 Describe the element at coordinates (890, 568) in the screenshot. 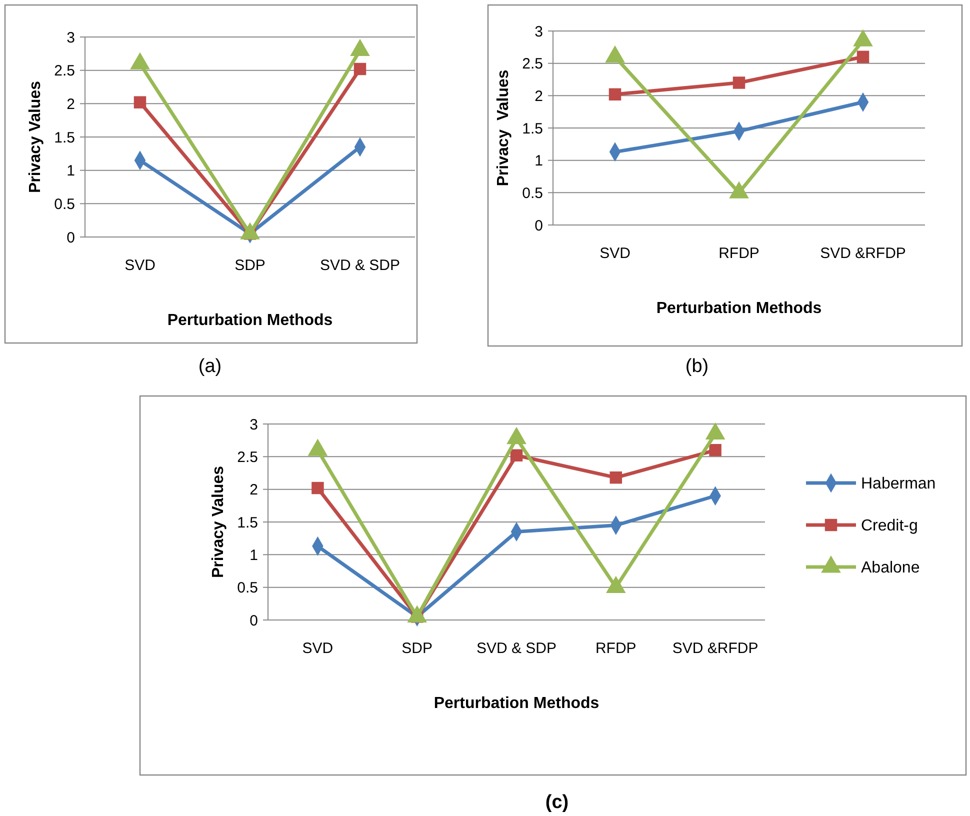

I see `legend-label: Abalone` at that location.